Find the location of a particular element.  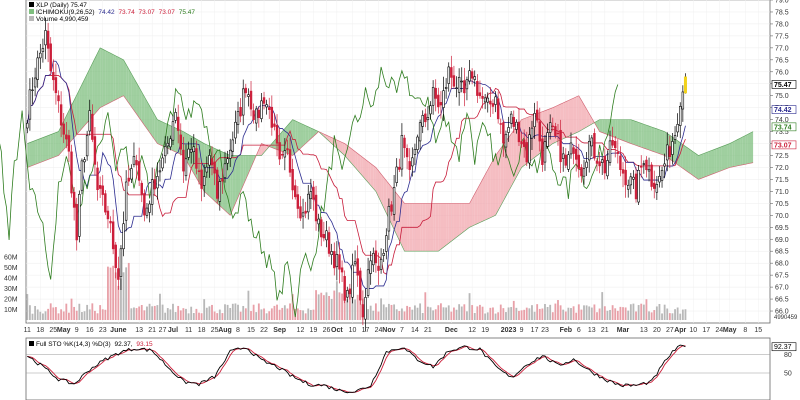

stochastic-panel-frame is located at coordinates (398, 368).